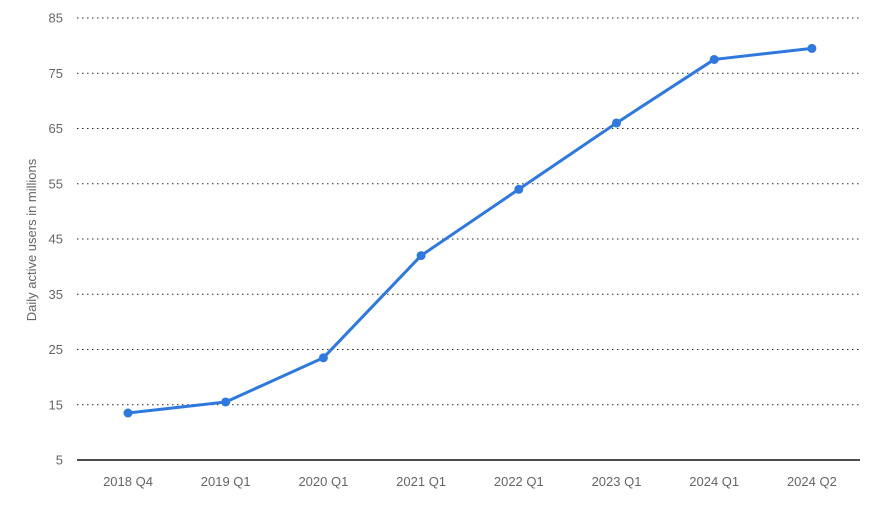 This screenshot has width=878, height=508. Describe the element at coordinates (56, 404) in the screenshot. I see `y-tick-label: 15` at that location.